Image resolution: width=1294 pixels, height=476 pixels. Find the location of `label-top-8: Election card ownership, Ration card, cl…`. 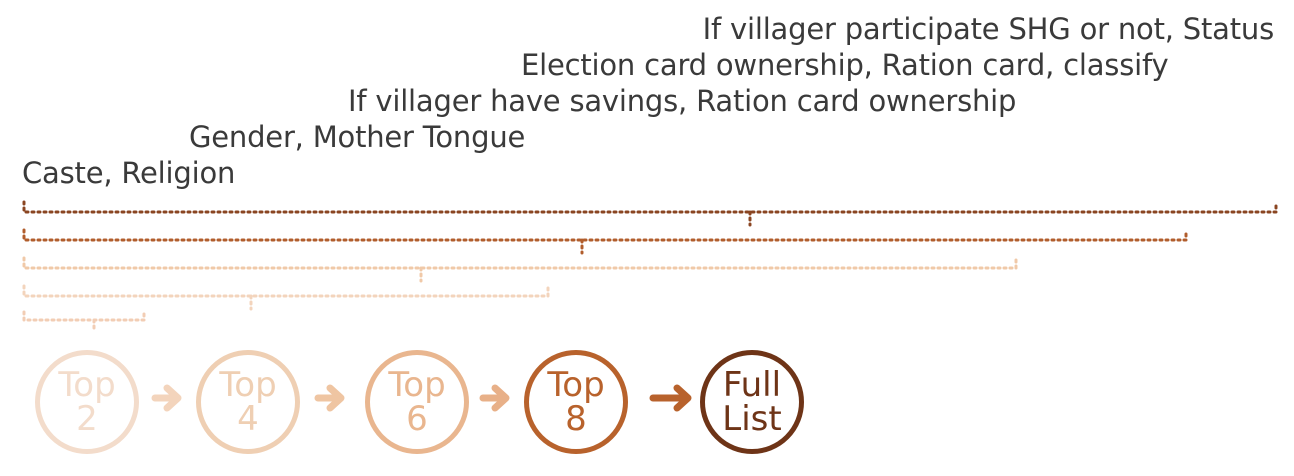

label-top-8: Election card ownership, Ration card, cl… is located at coordinates (845, 65).